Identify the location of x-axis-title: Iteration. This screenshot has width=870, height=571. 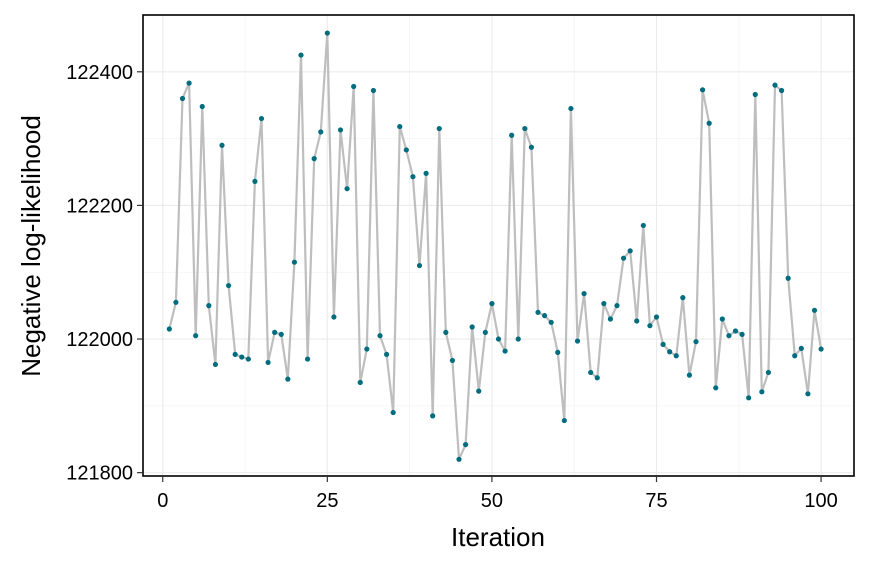
(498, 537).